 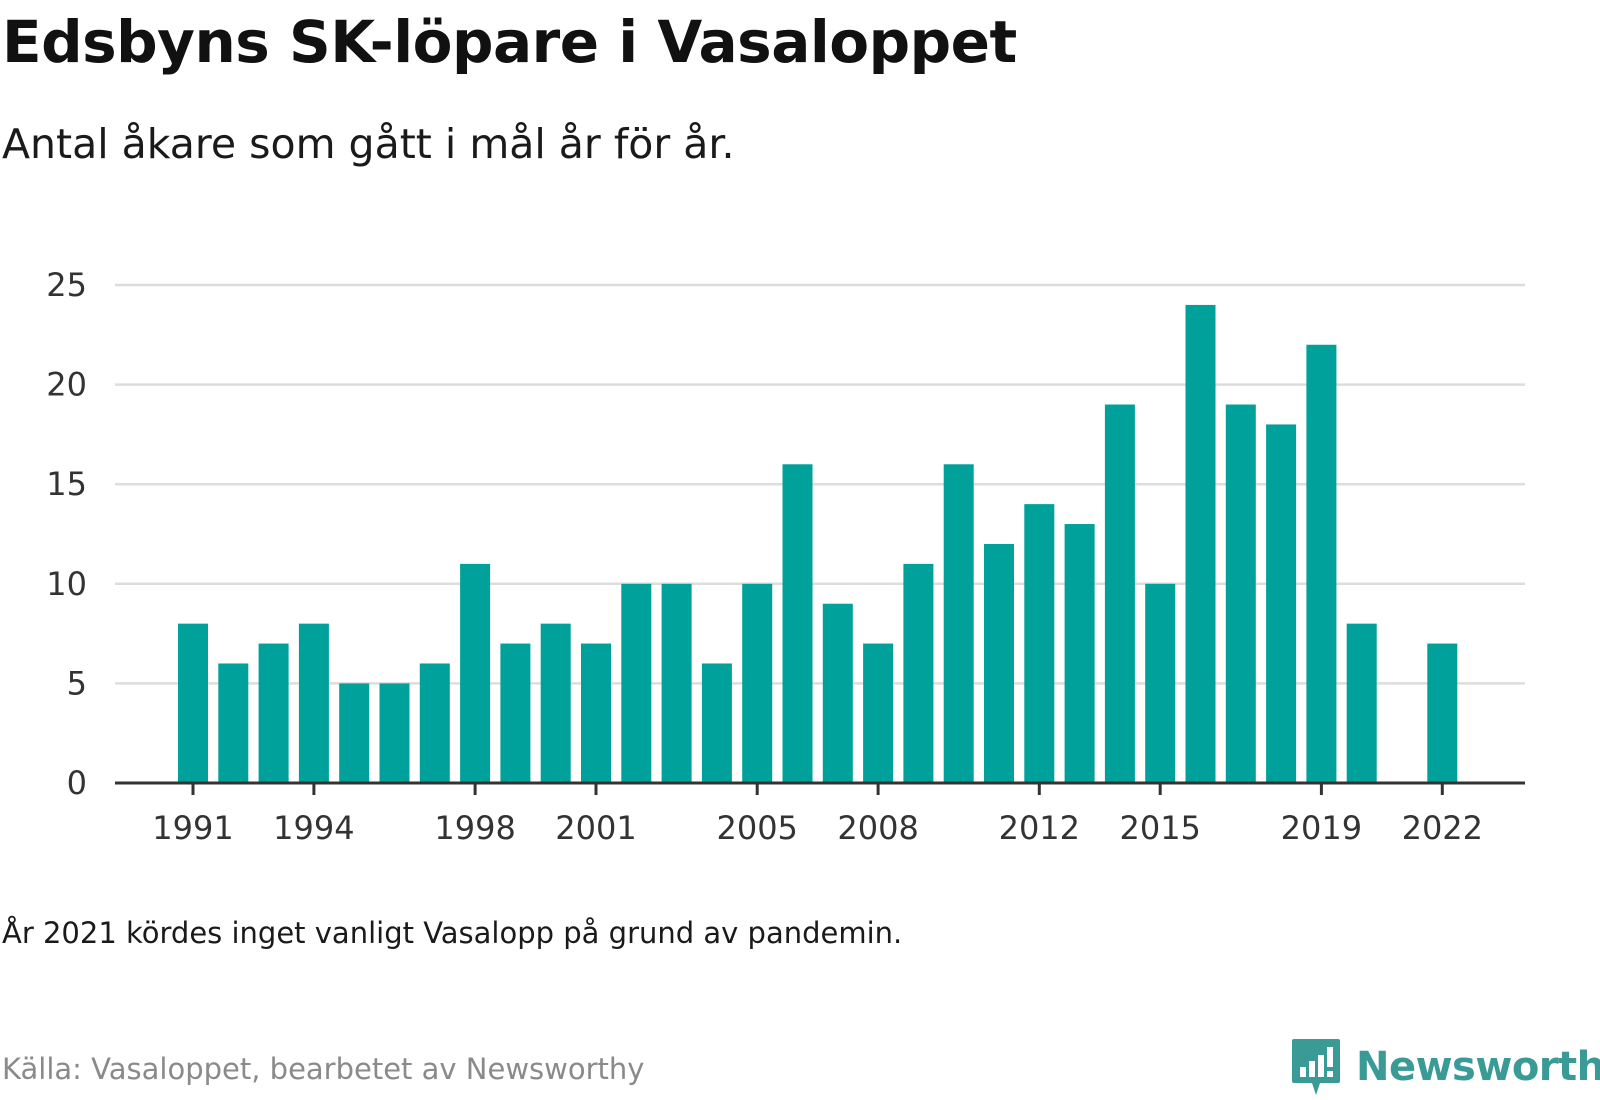 What do you see at coordinates (757, 683) in the screenshot?
I see `bar-2005` at bounding box center [757, 683].